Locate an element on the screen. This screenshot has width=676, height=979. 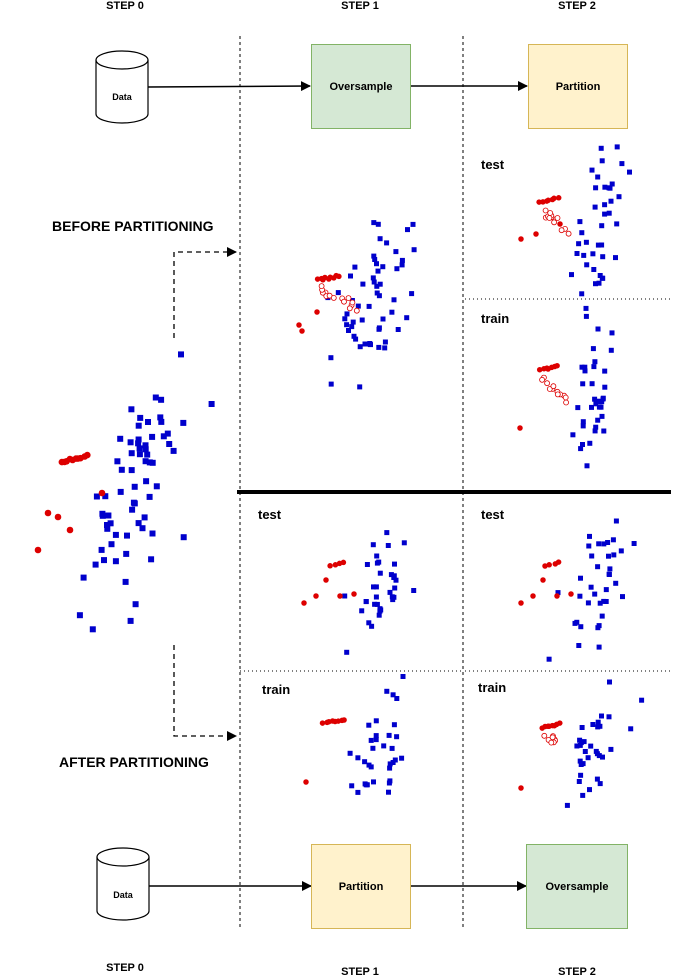
scatter-after-step2-train is located at coordinates (581, 726).